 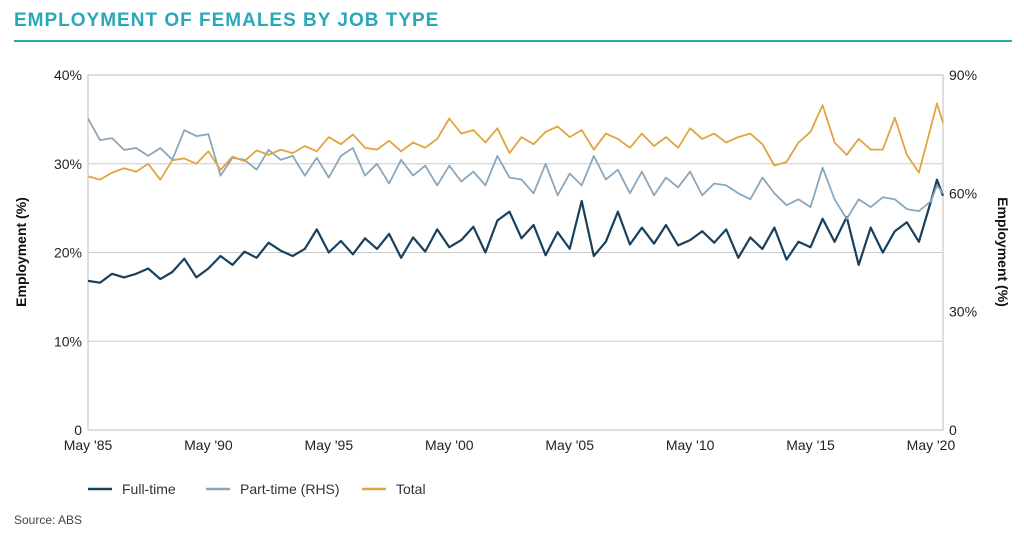 What do you see at coordinates (68, 341) in the screenshot?
I see `y-tick-label-left: 10%` at bounding box center [68, 341].